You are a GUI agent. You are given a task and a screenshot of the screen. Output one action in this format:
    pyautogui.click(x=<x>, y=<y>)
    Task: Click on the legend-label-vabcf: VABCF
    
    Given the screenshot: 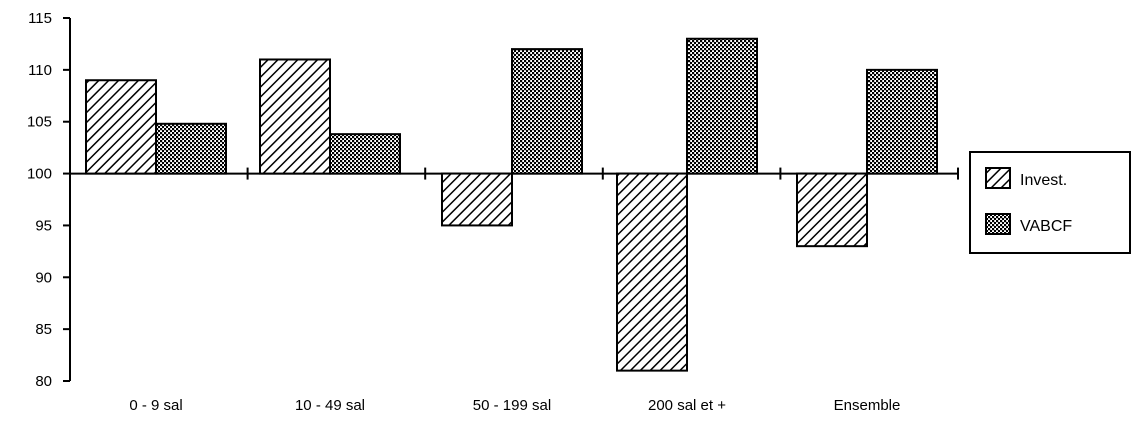 What is the action you would take?
    pyautogui.click(x=1046, y=226)
    